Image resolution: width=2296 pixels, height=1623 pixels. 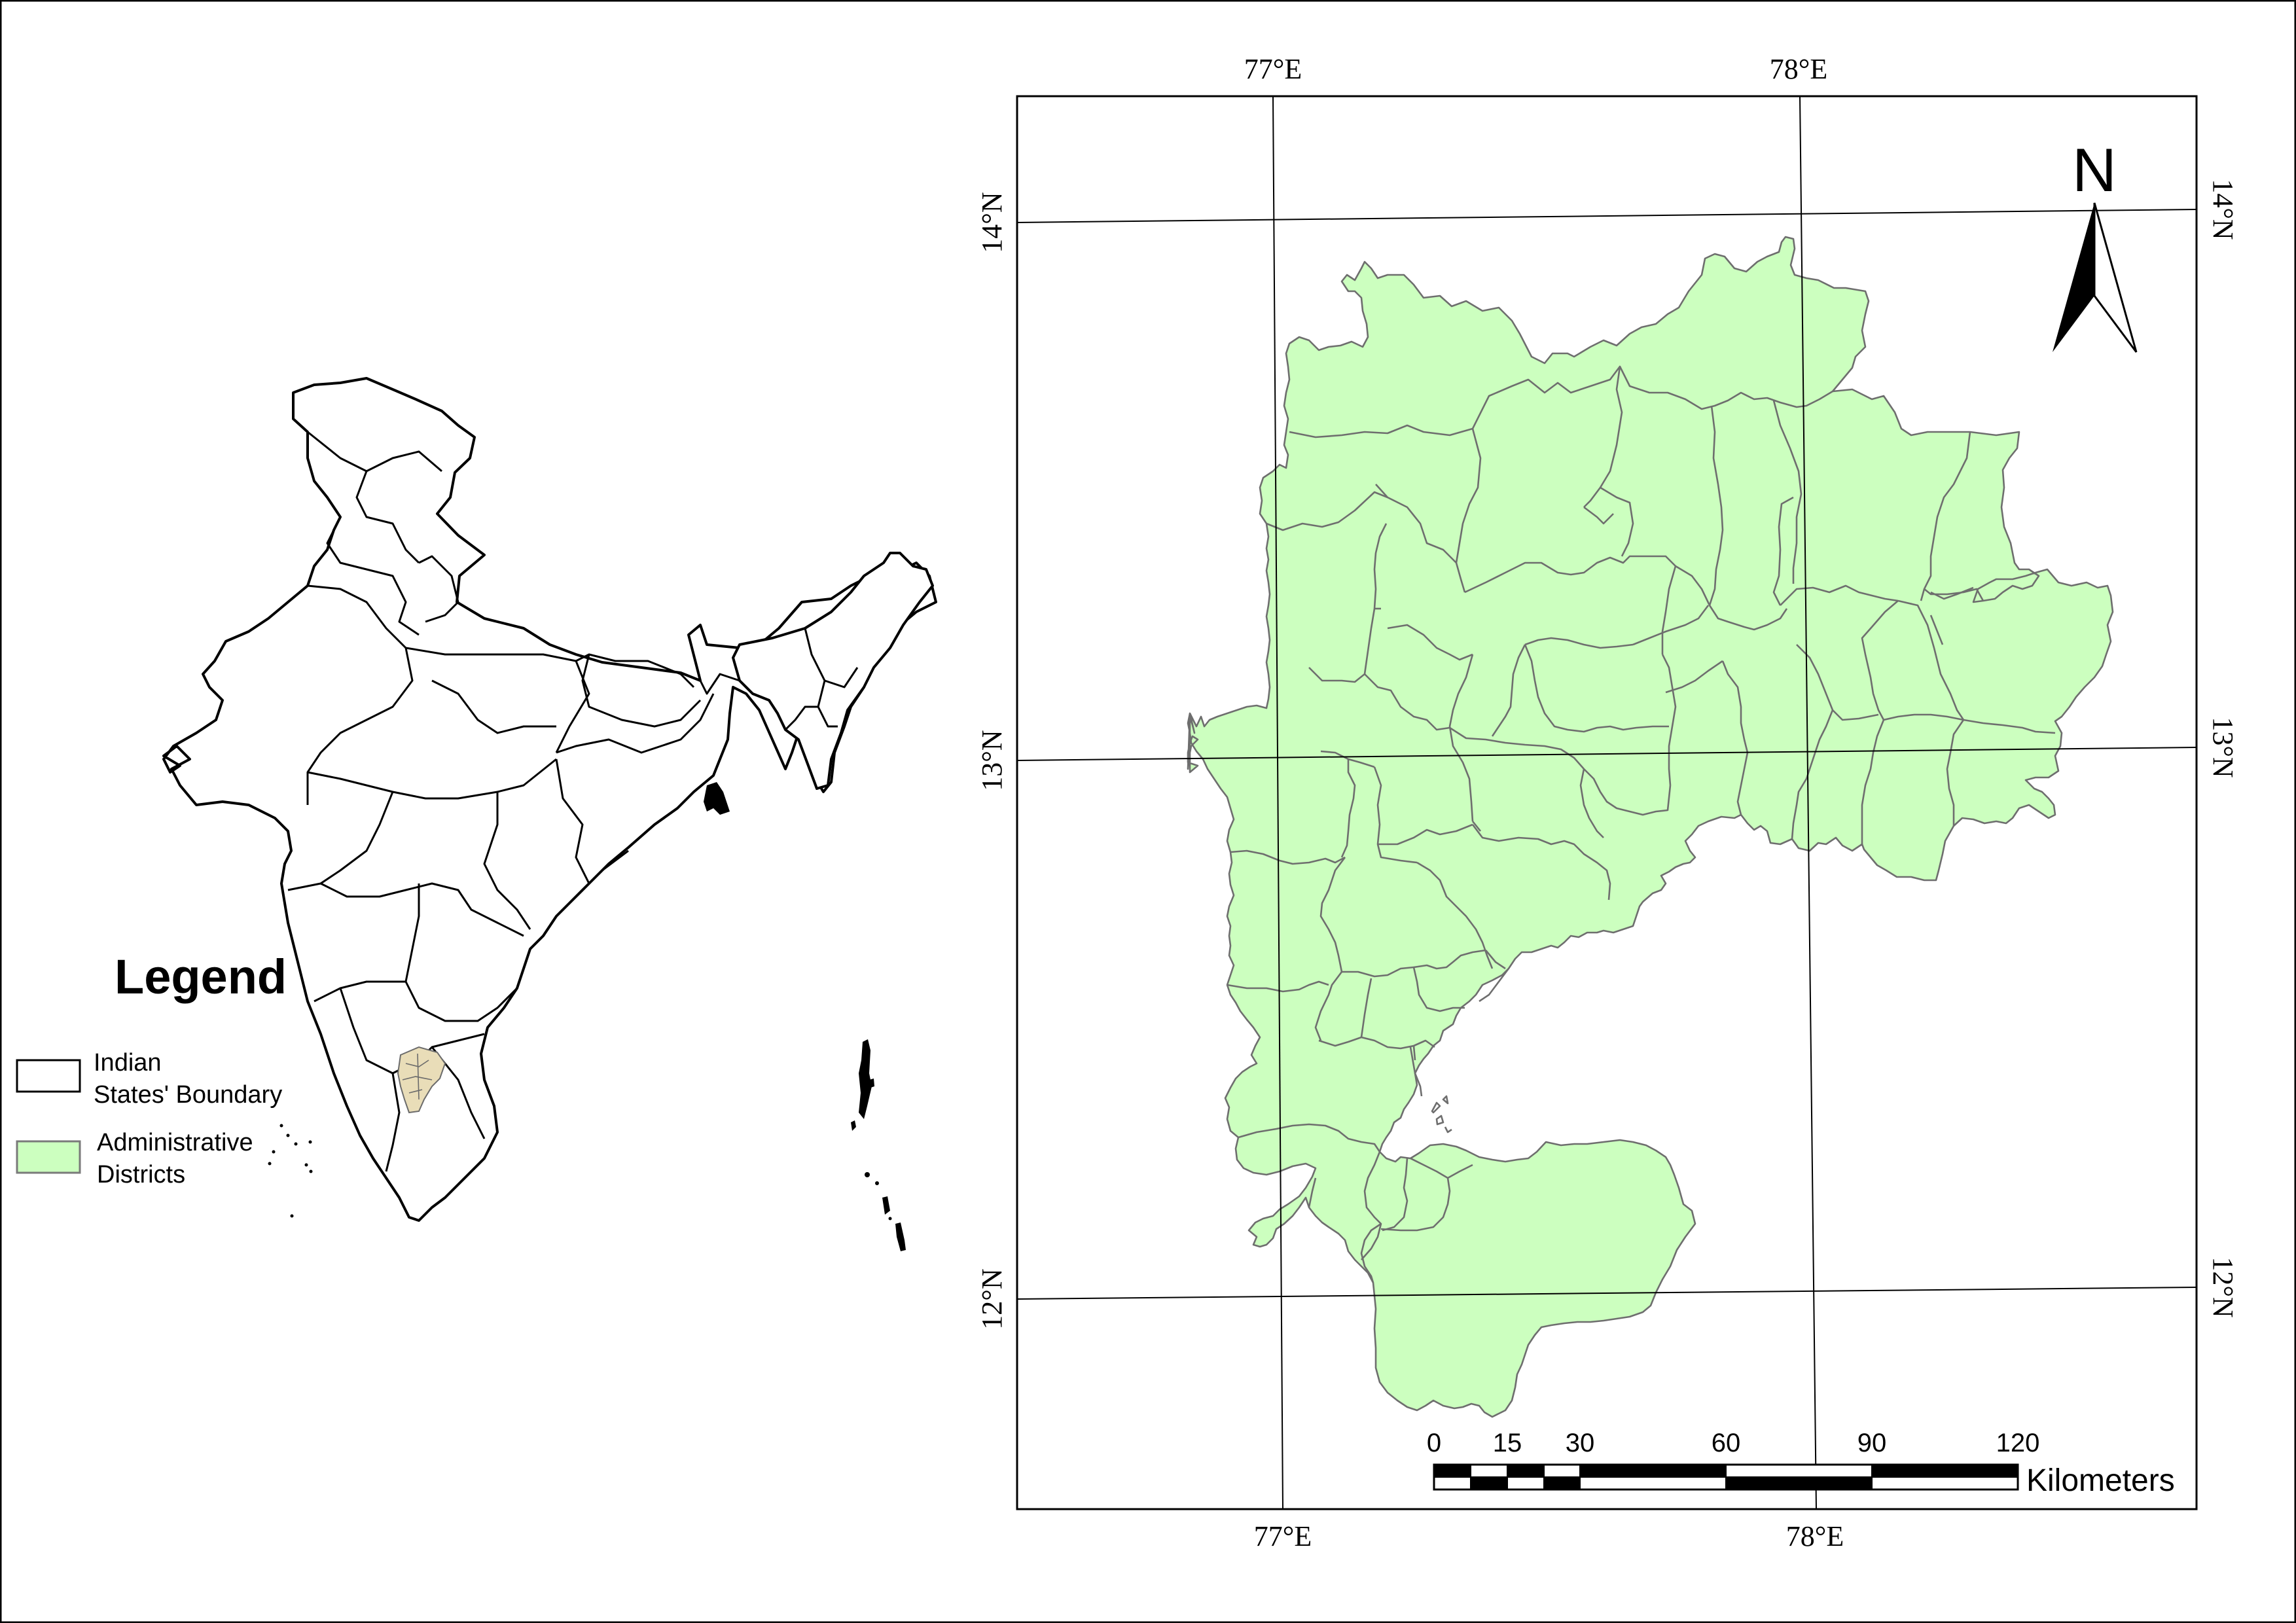 What do you see at coordinates (992, 222) in the screenshot?
I see `left-label-14n: 14°N` at bounding box center [992, 222].